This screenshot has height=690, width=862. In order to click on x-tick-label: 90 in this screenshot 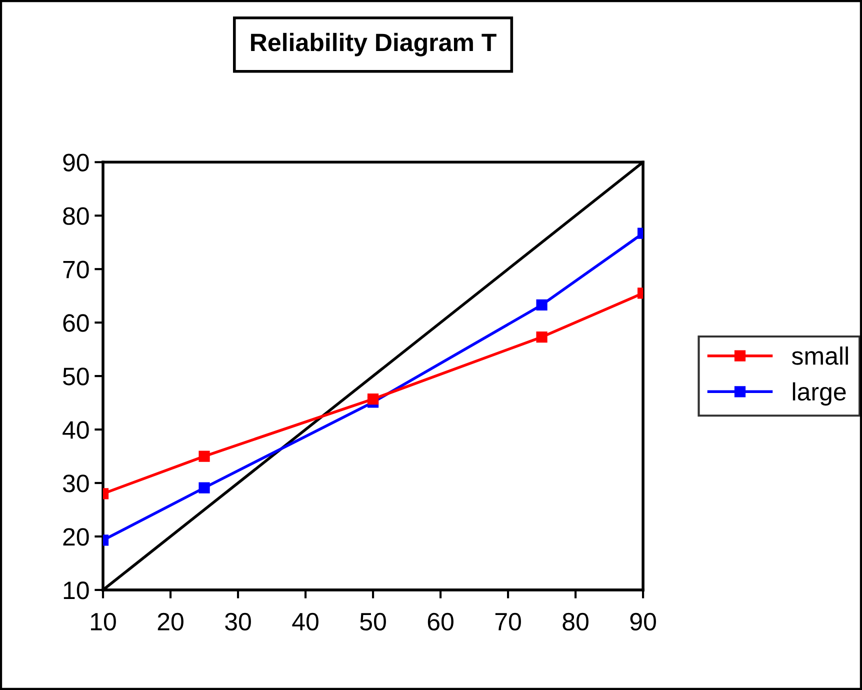, I will do `click(643, 621)`.